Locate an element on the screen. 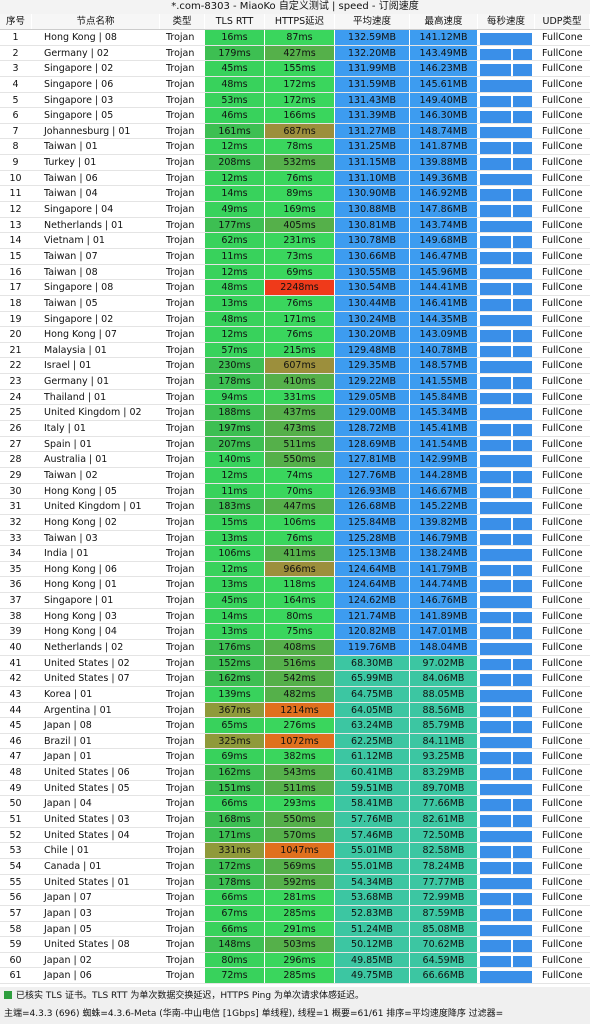  cell: 607ms is located at coordinates (300, 366).